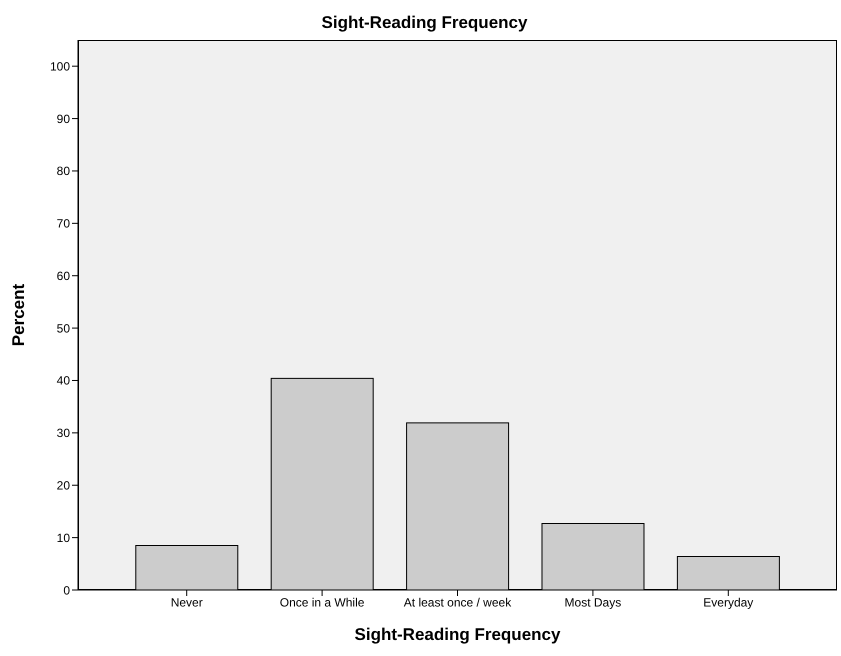 The width and height of the screenshot is (841, 656). Describe the element at coordinates (186, 603) in the screenshot. I see `x-tick-label: Never` at that location.